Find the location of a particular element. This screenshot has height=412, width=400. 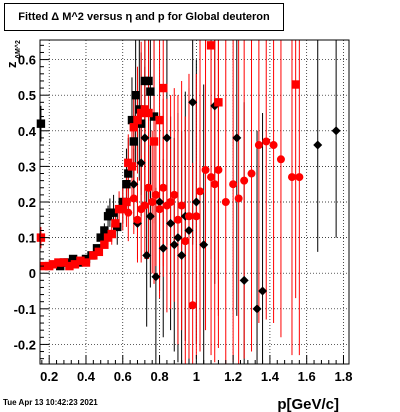

y-axis-title-subscript: ΔM^2 is located at coordinates (18, 49).